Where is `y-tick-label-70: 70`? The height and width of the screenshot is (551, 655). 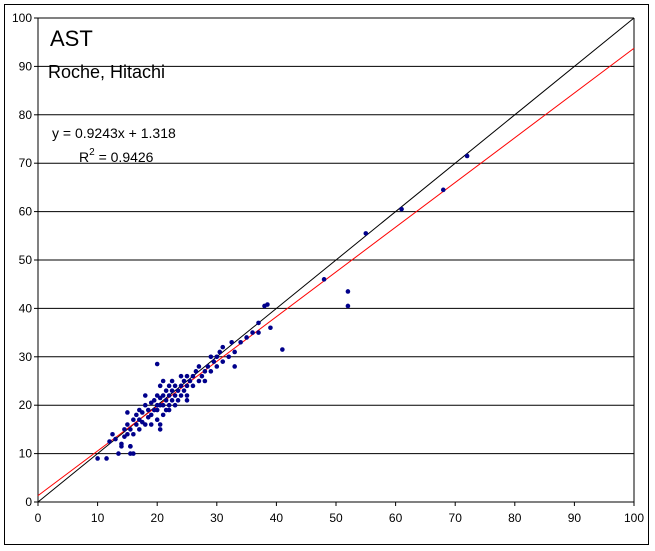 y-tick-label-70: 70 is located at coordinates (26, 163).